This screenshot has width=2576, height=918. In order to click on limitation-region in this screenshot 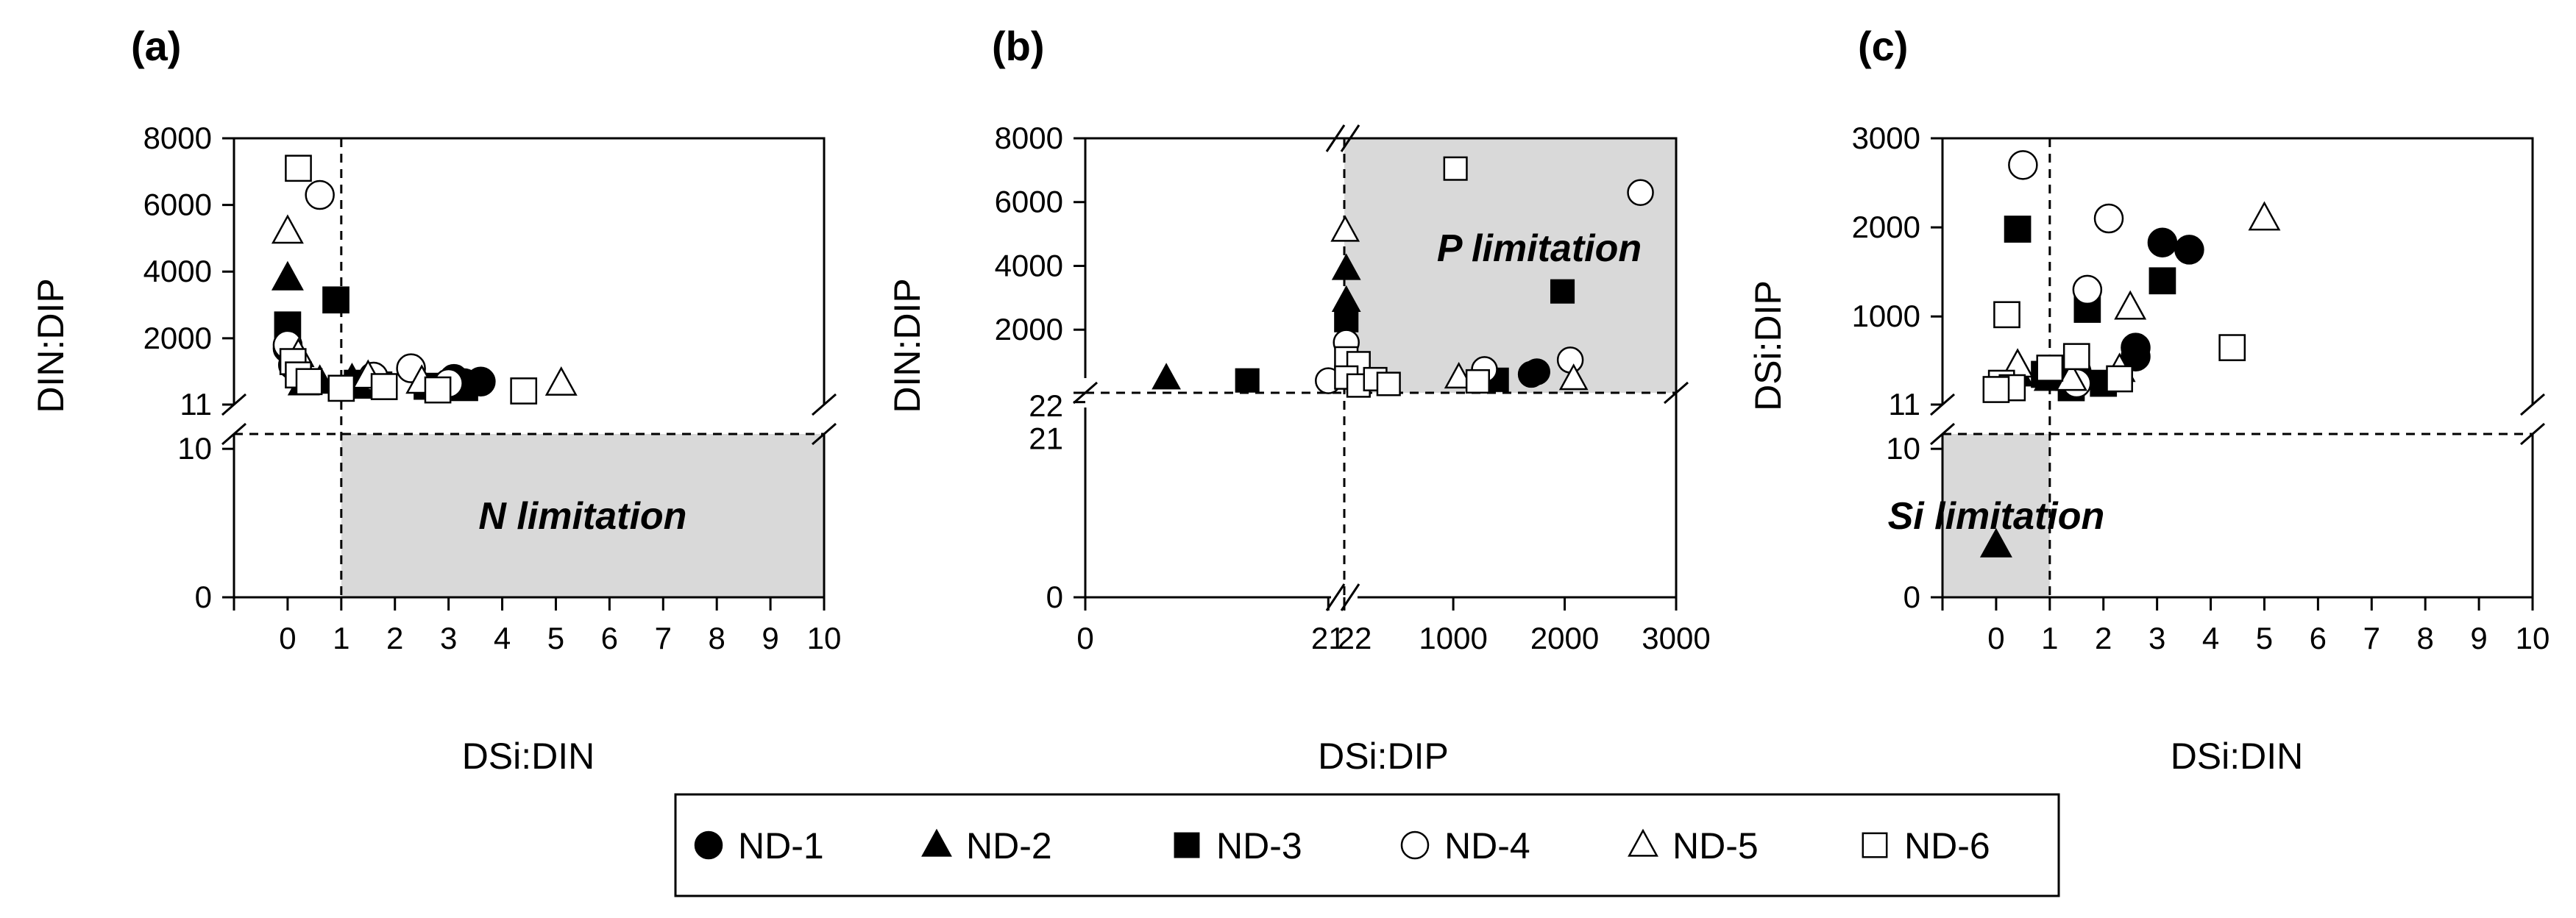, I will do `click(1510, 265)`.